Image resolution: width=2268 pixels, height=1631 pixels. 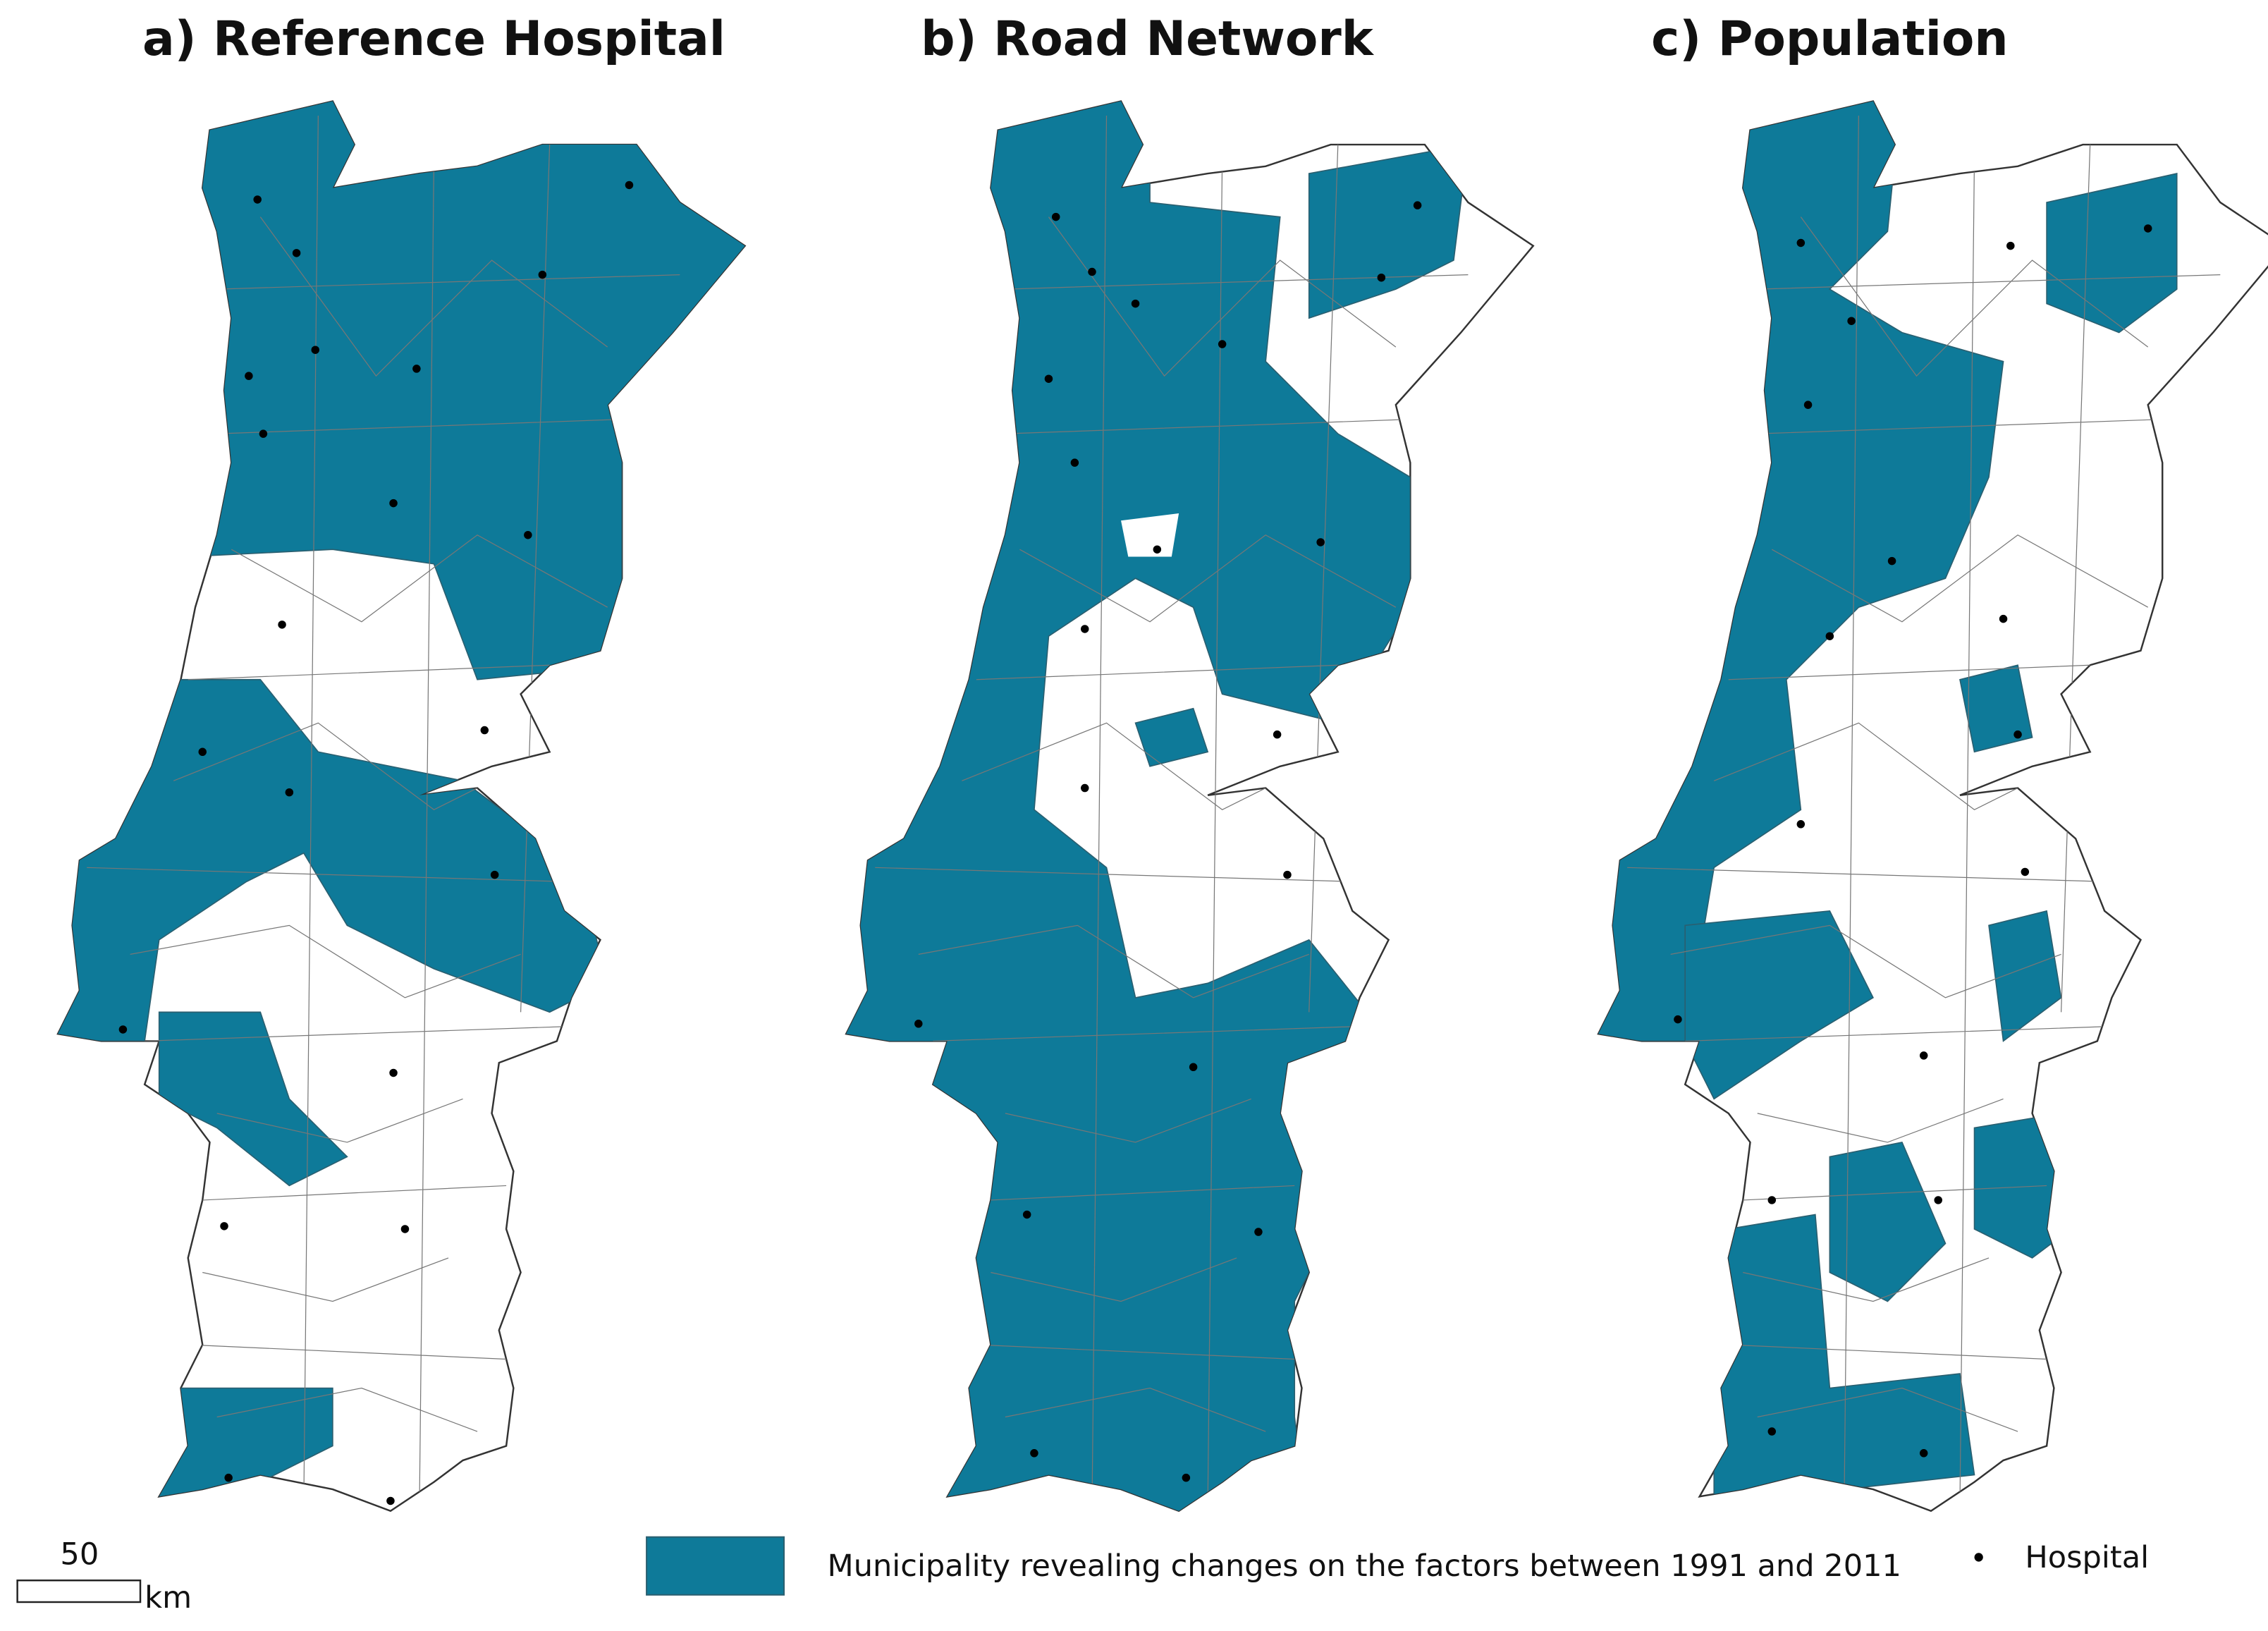 I want to click on panel-title: b) Road Network, so click(x=1148, y=38).